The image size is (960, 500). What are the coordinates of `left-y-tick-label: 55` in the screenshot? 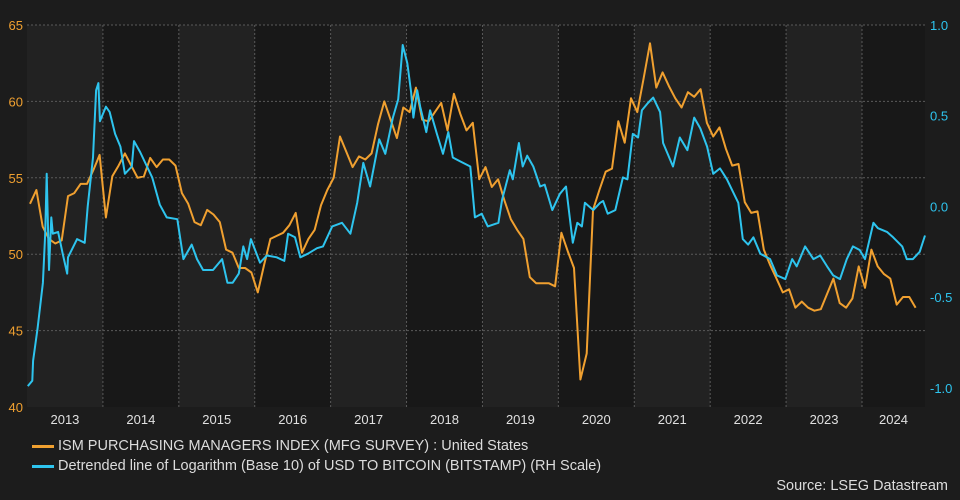 It's located at (16, 178).